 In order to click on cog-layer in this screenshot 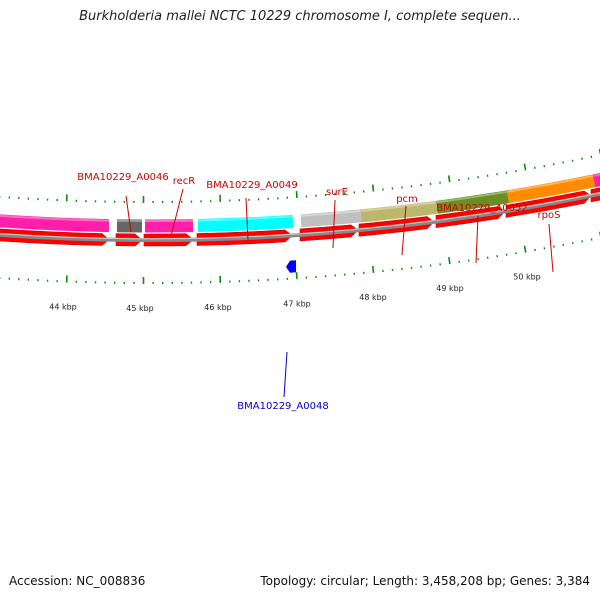, I will do `click(300, 202)`.